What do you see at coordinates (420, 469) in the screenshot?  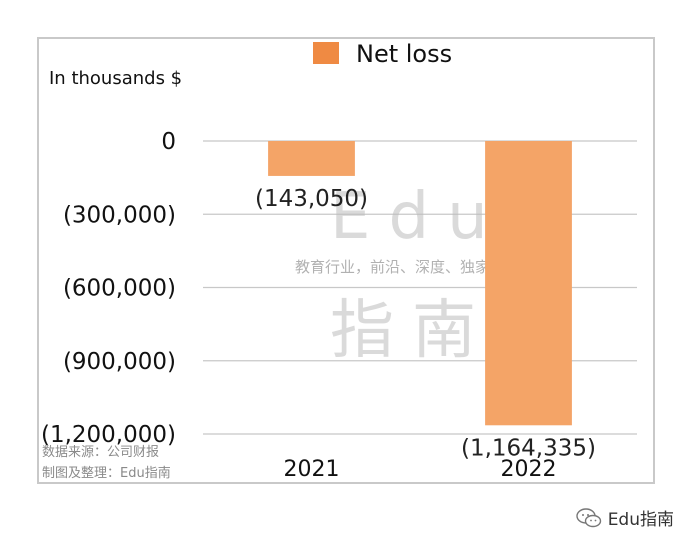 I see `x-category-labels: 2021 2022` at bounding box center [420, 469].